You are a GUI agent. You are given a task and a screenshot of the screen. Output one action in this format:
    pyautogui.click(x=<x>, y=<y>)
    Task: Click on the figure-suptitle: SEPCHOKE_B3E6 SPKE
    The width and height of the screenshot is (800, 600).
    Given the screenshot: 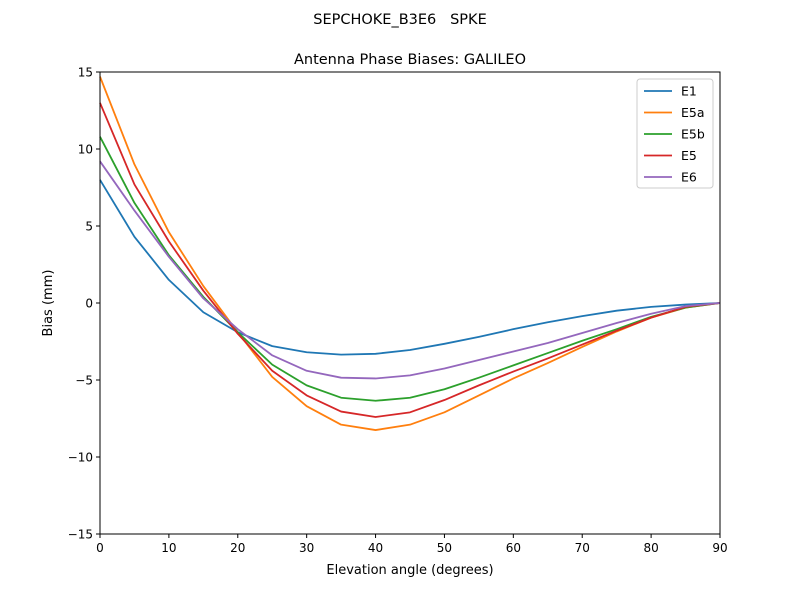 What is the action you would take?
    pyautogui.click(x=399, y=20)
    